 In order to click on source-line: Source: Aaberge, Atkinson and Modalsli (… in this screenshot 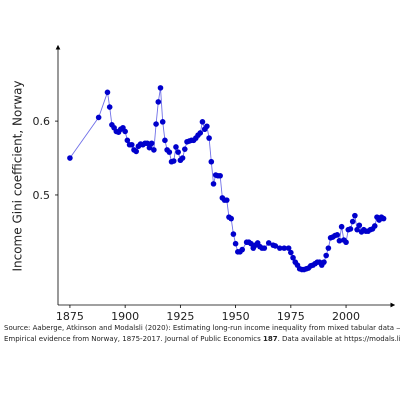, I will do `click(202, 328)`.